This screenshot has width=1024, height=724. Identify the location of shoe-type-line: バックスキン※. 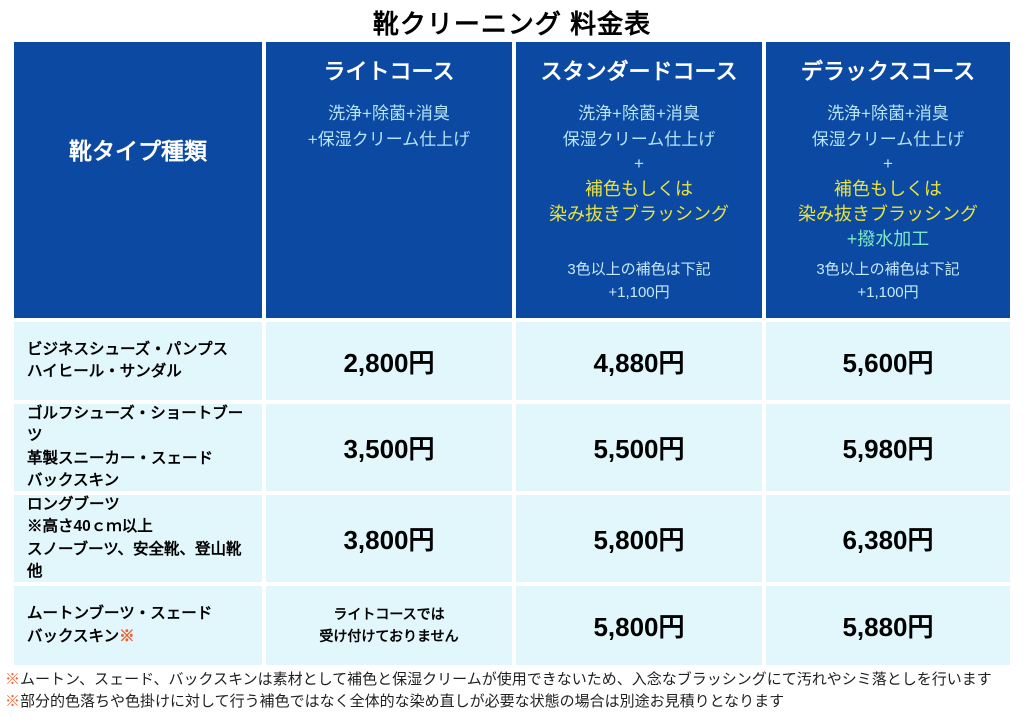
(81, 636).